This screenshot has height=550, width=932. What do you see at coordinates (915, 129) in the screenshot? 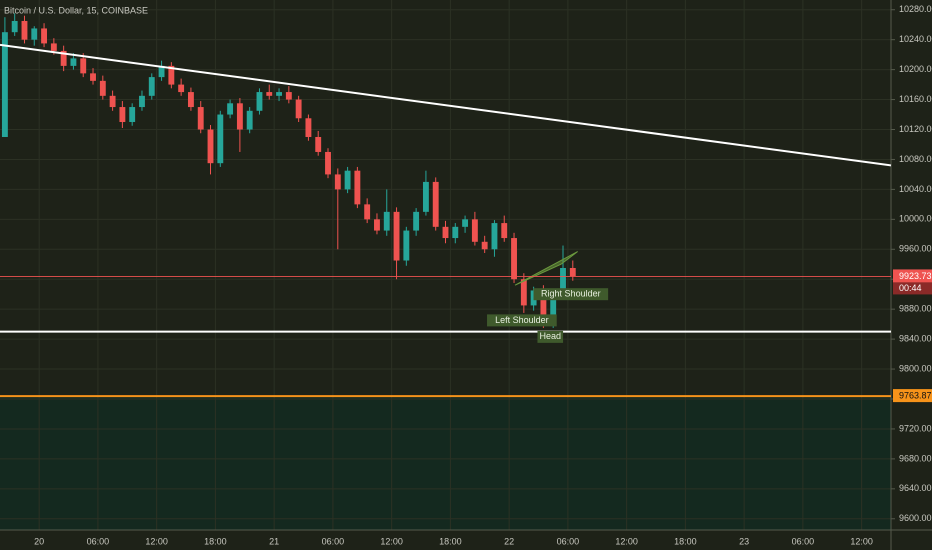
I see `y-tick-label: 10120.00` at bounding box center [915, 129].